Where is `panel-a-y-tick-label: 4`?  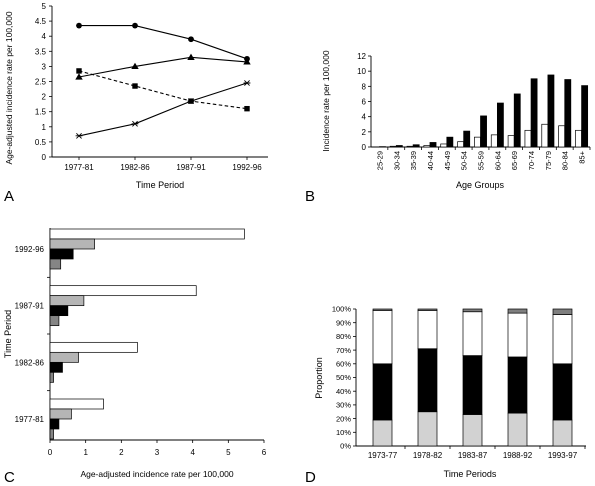 panel-a-y-tick-label: 4 is located at coordinates (44, 36).